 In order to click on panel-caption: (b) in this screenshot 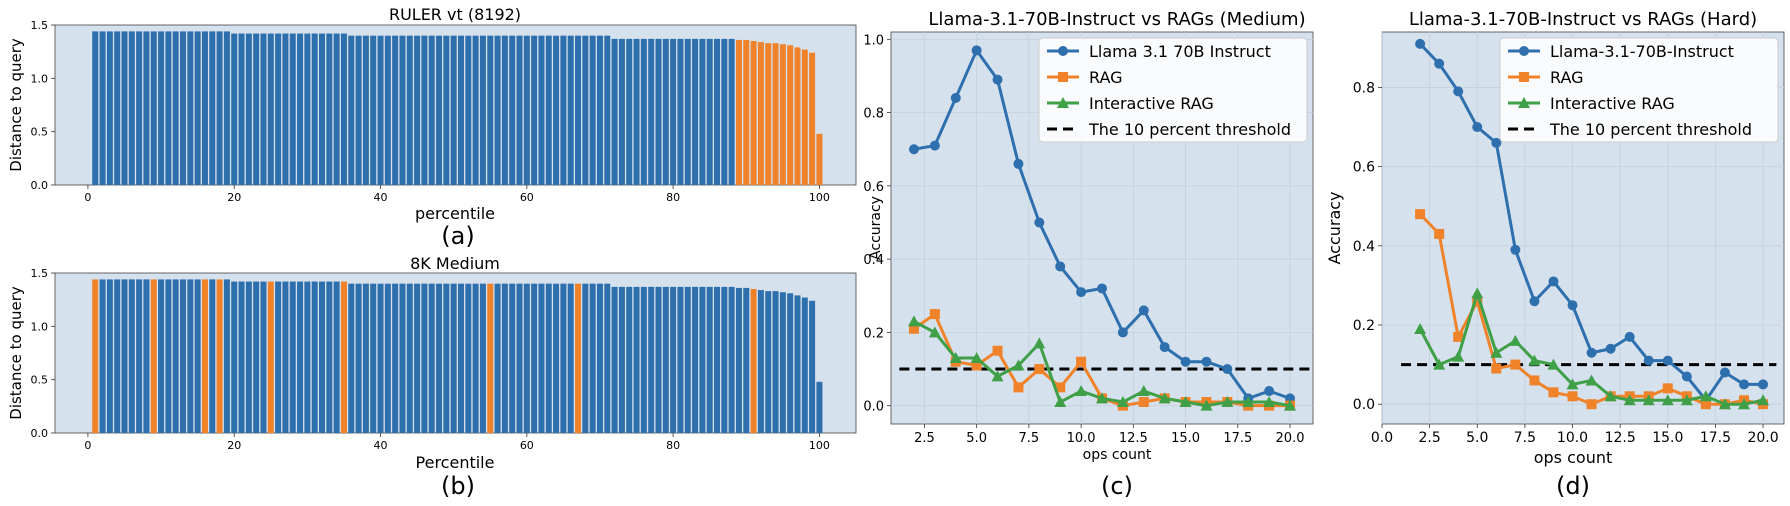, I will do `click(458, 486)`.